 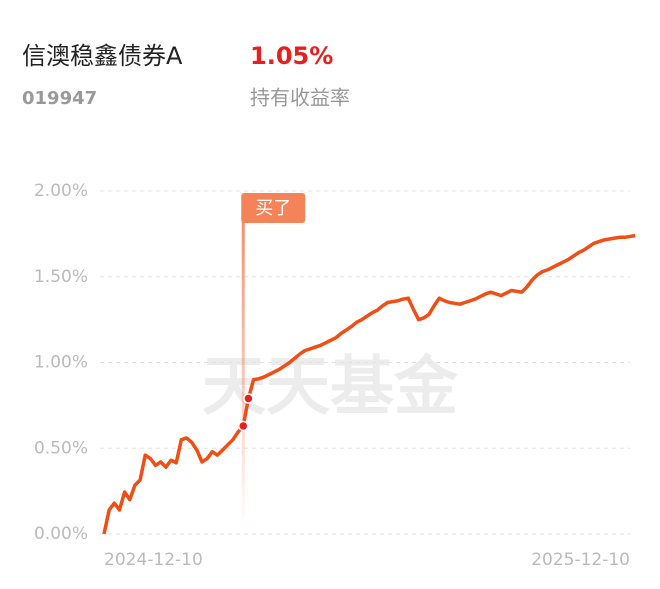 What do you see at coordinates (300, 98) in the screenshot?
I see `return-label: 持有收益率` at bounding box center [300, 98].